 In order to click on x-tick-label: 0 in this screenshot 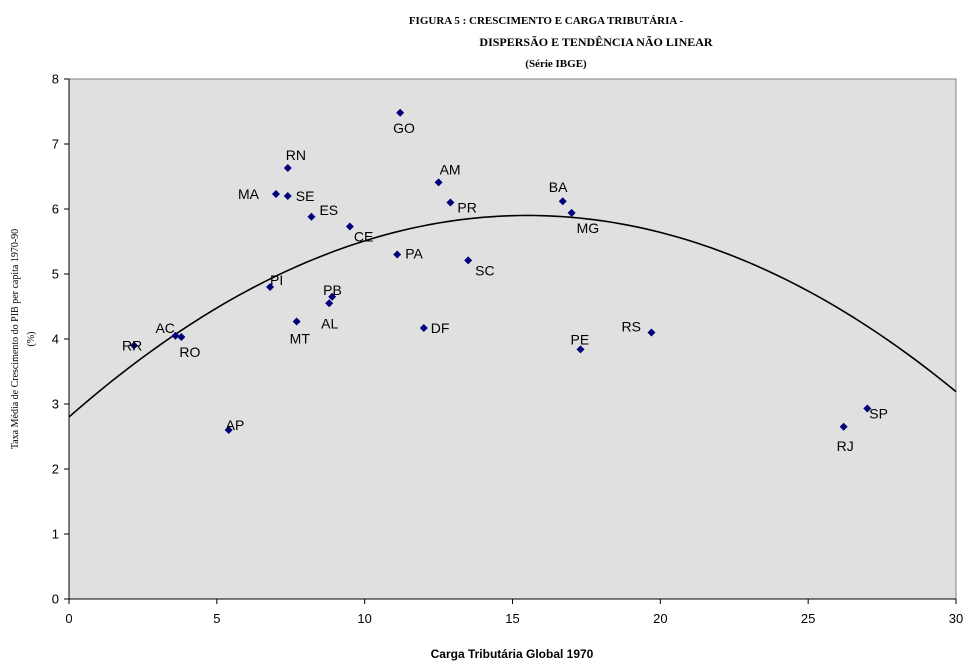, I will do `click(68, 618)`.